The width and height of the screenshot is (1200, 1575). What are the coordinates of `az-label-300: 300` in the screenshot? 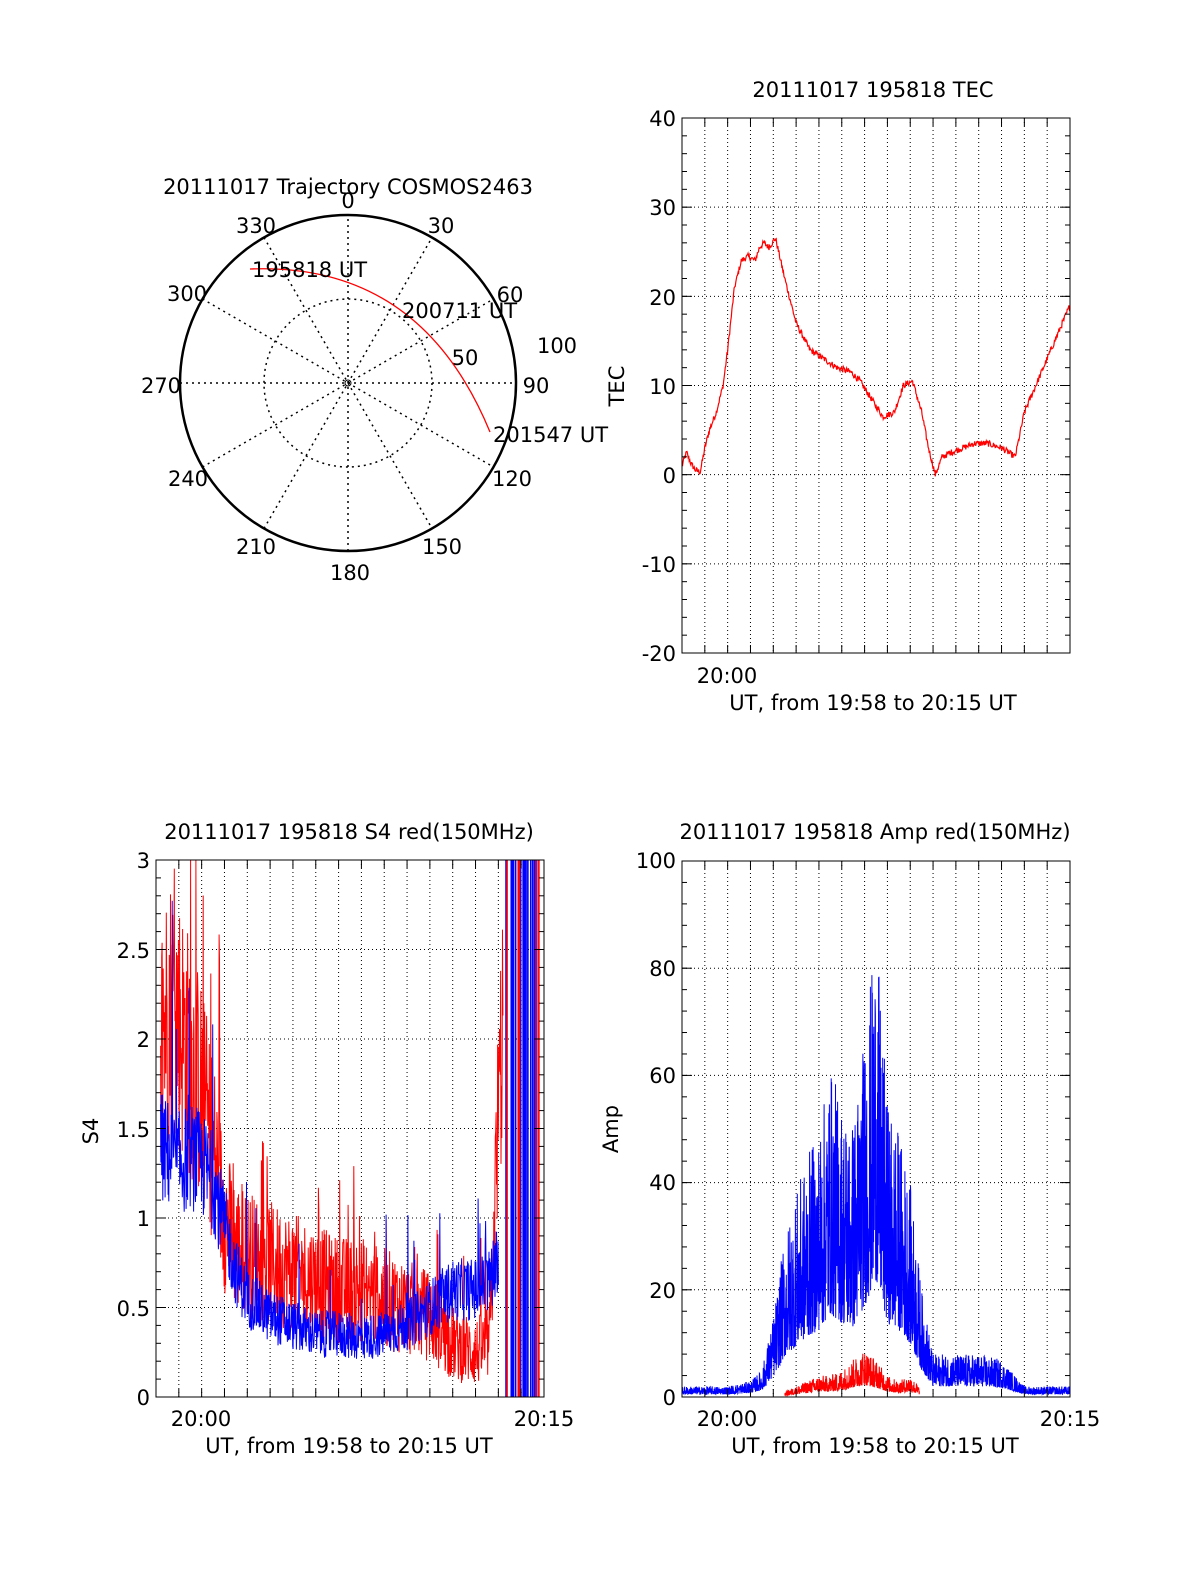 It's located at (187, 294).